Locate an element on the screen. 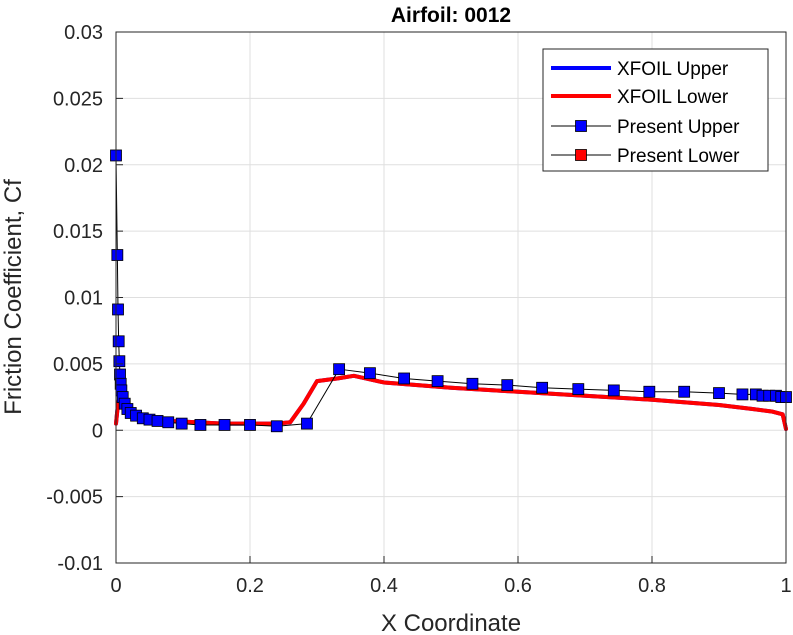  x-tick-label: 0 is located at coordinates (115, 586).